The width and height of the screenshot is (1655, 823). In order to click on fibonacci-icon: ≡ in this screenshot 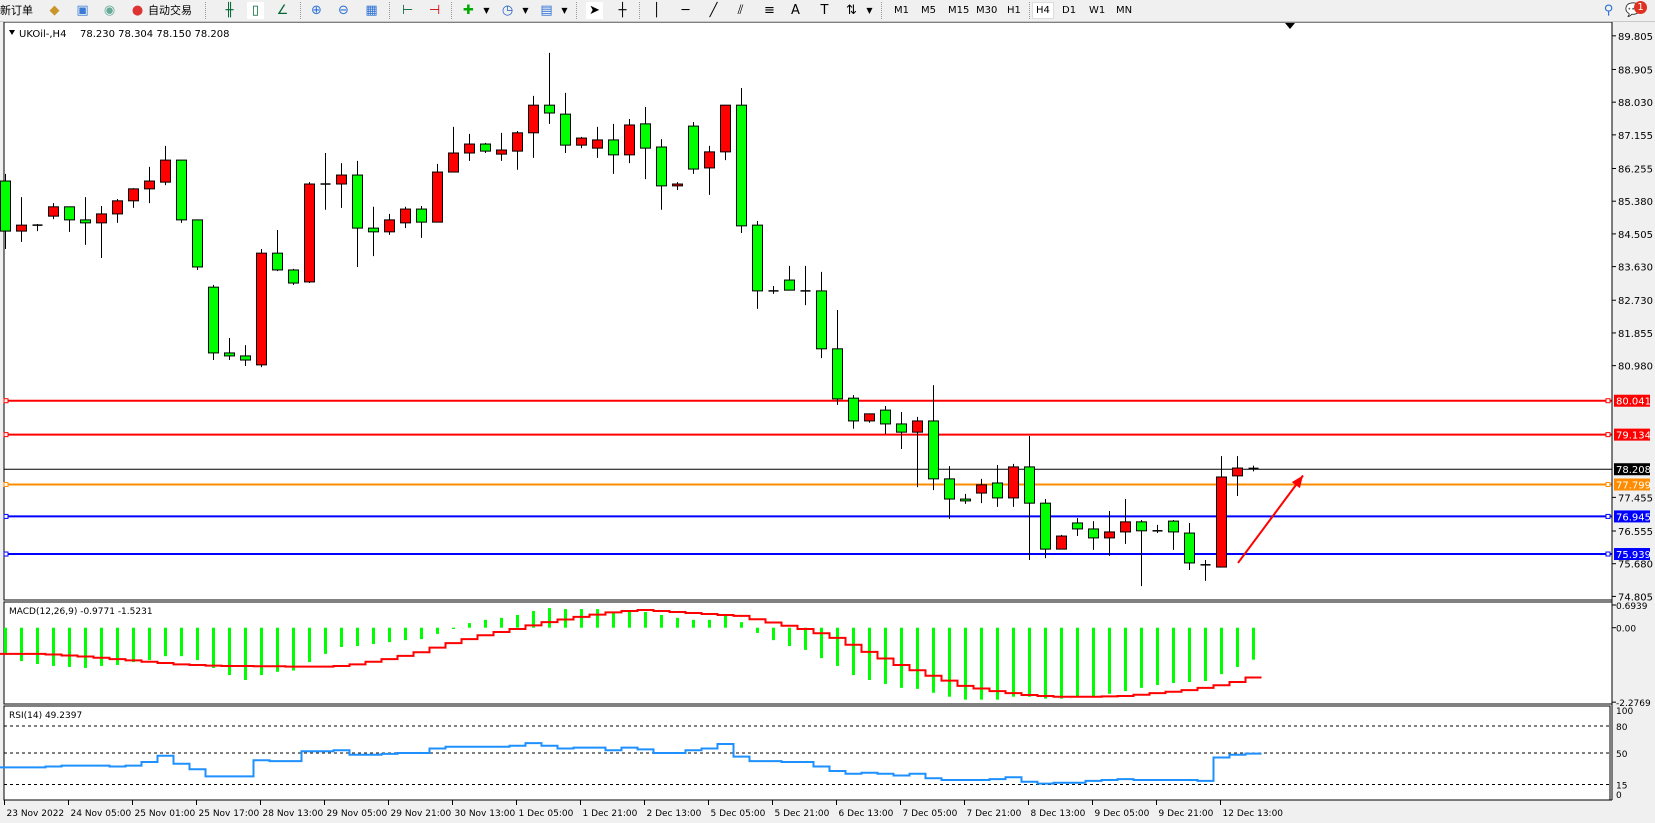, I will do `click(769, 10)`.